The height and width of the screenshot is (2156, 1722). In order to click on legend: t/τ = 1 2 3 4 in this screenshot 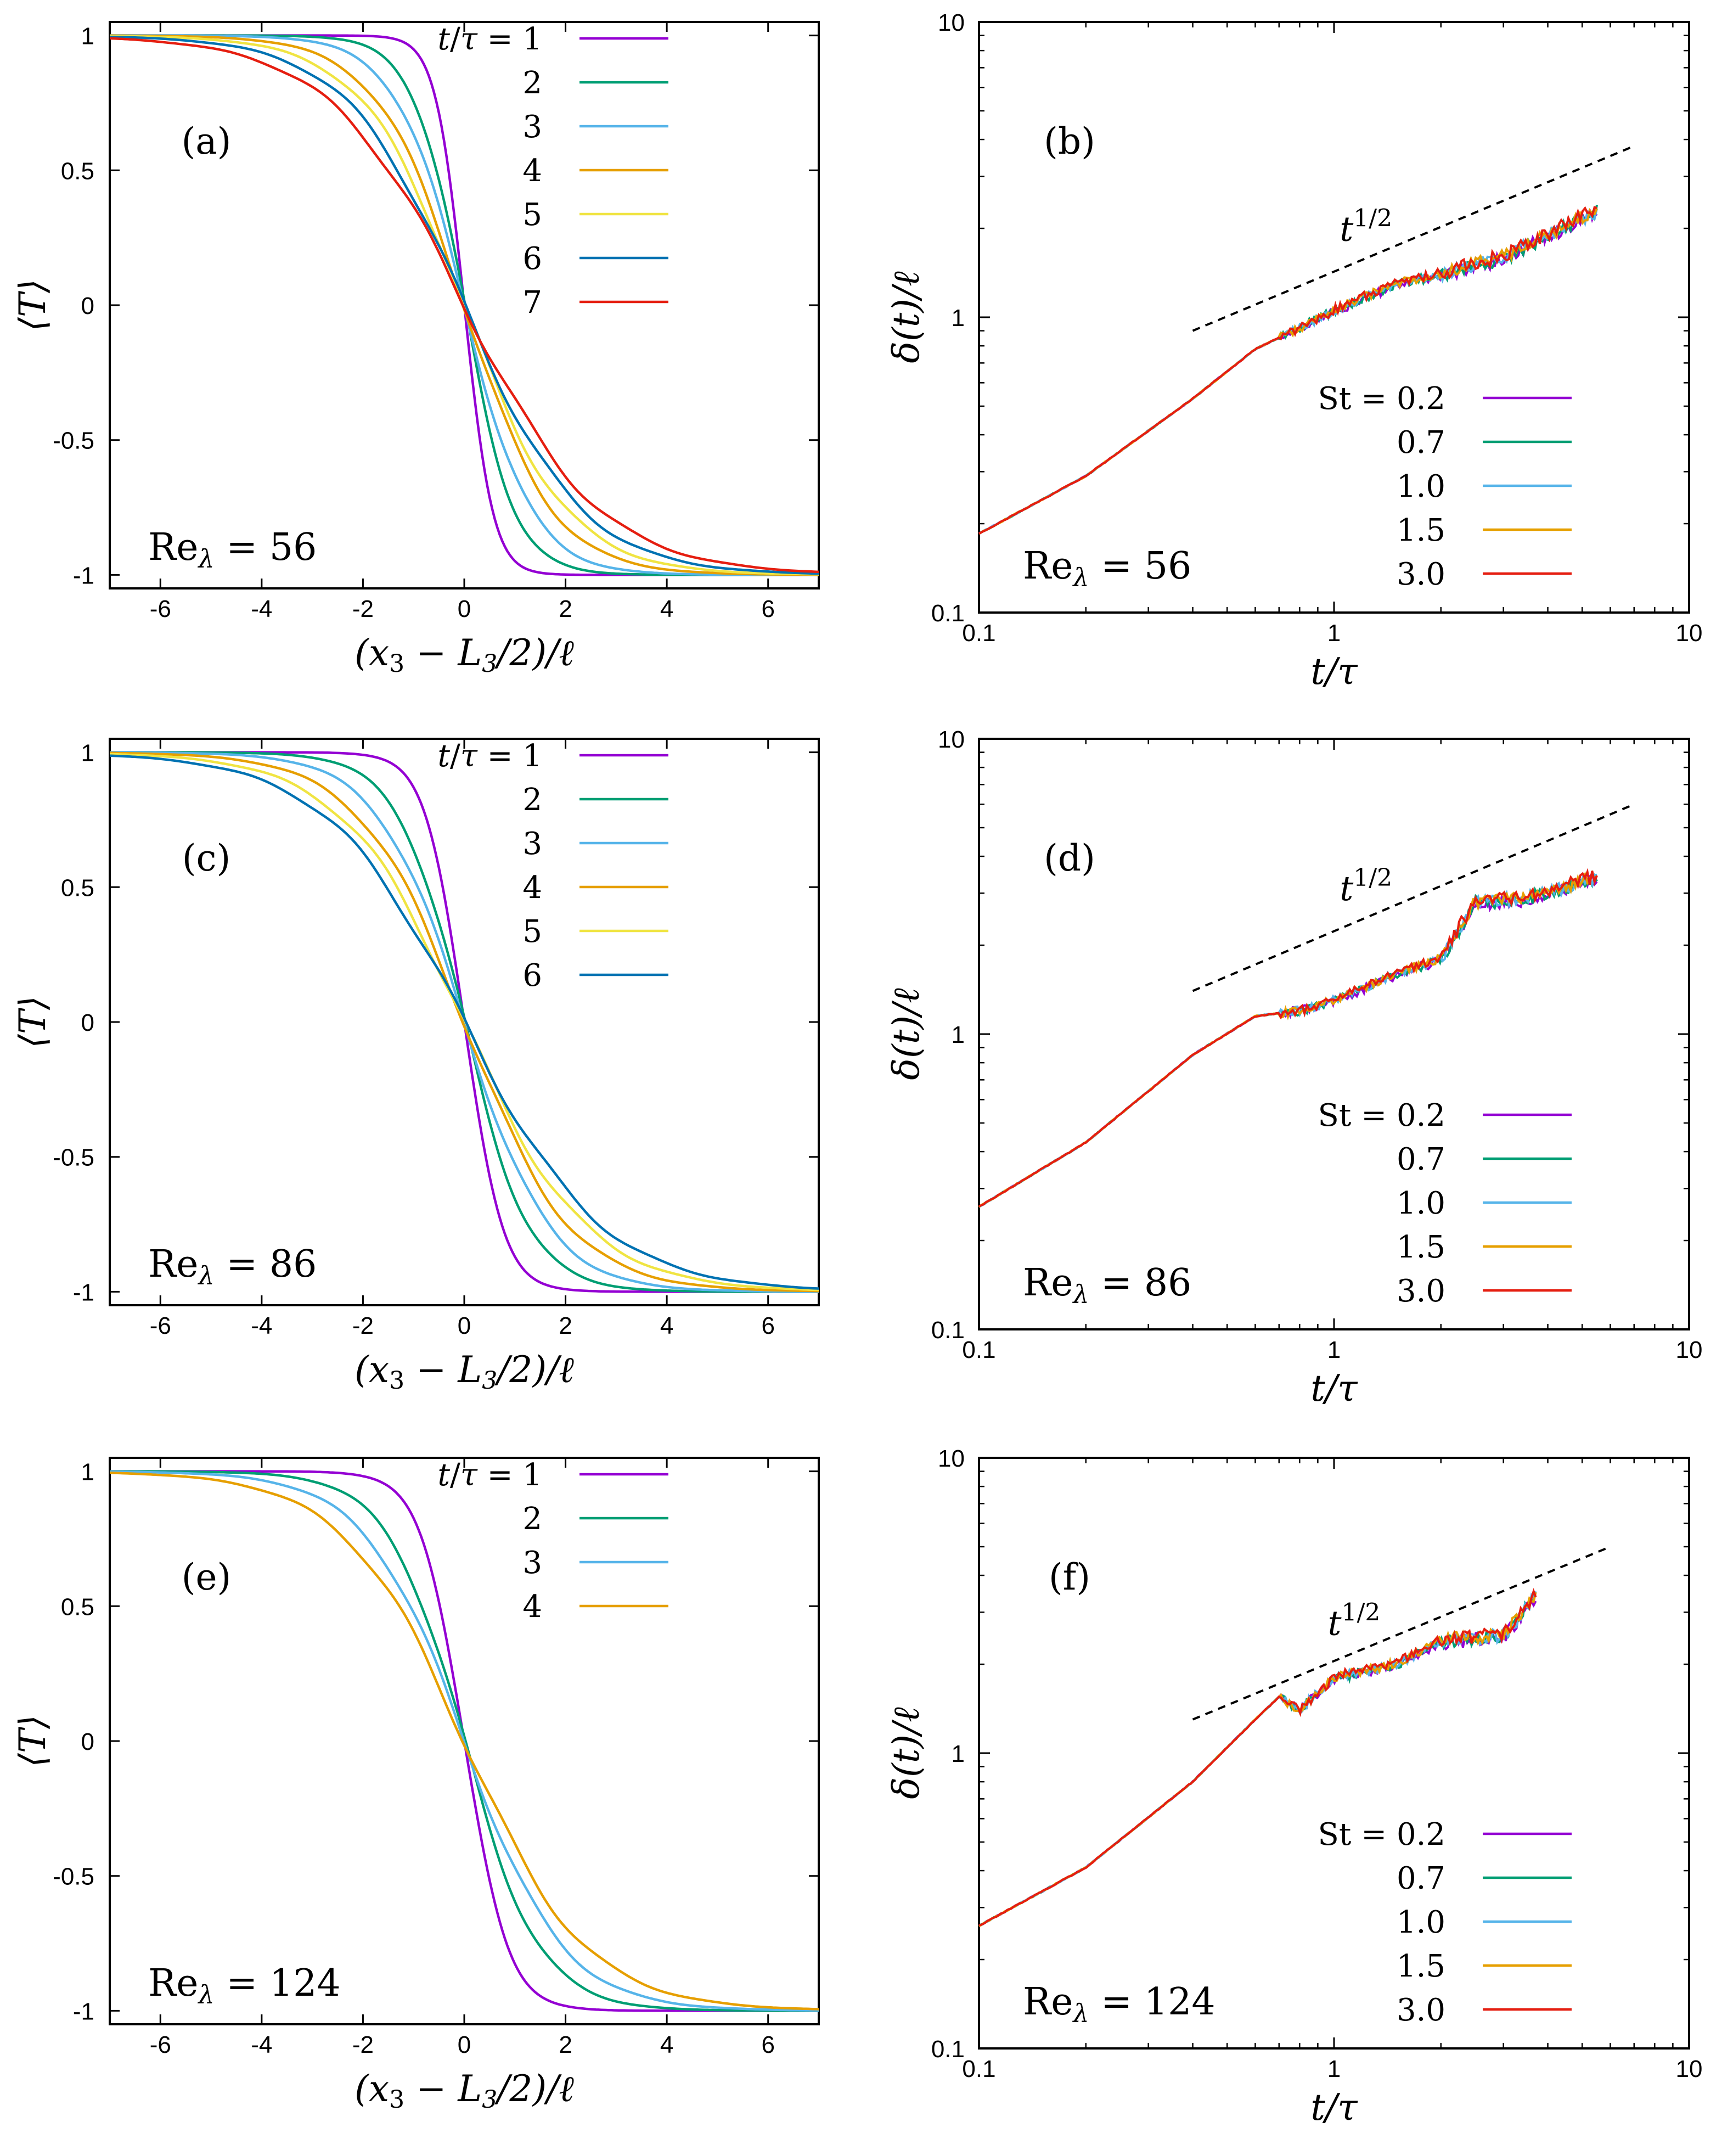, I will do `click(552, 1541)`.